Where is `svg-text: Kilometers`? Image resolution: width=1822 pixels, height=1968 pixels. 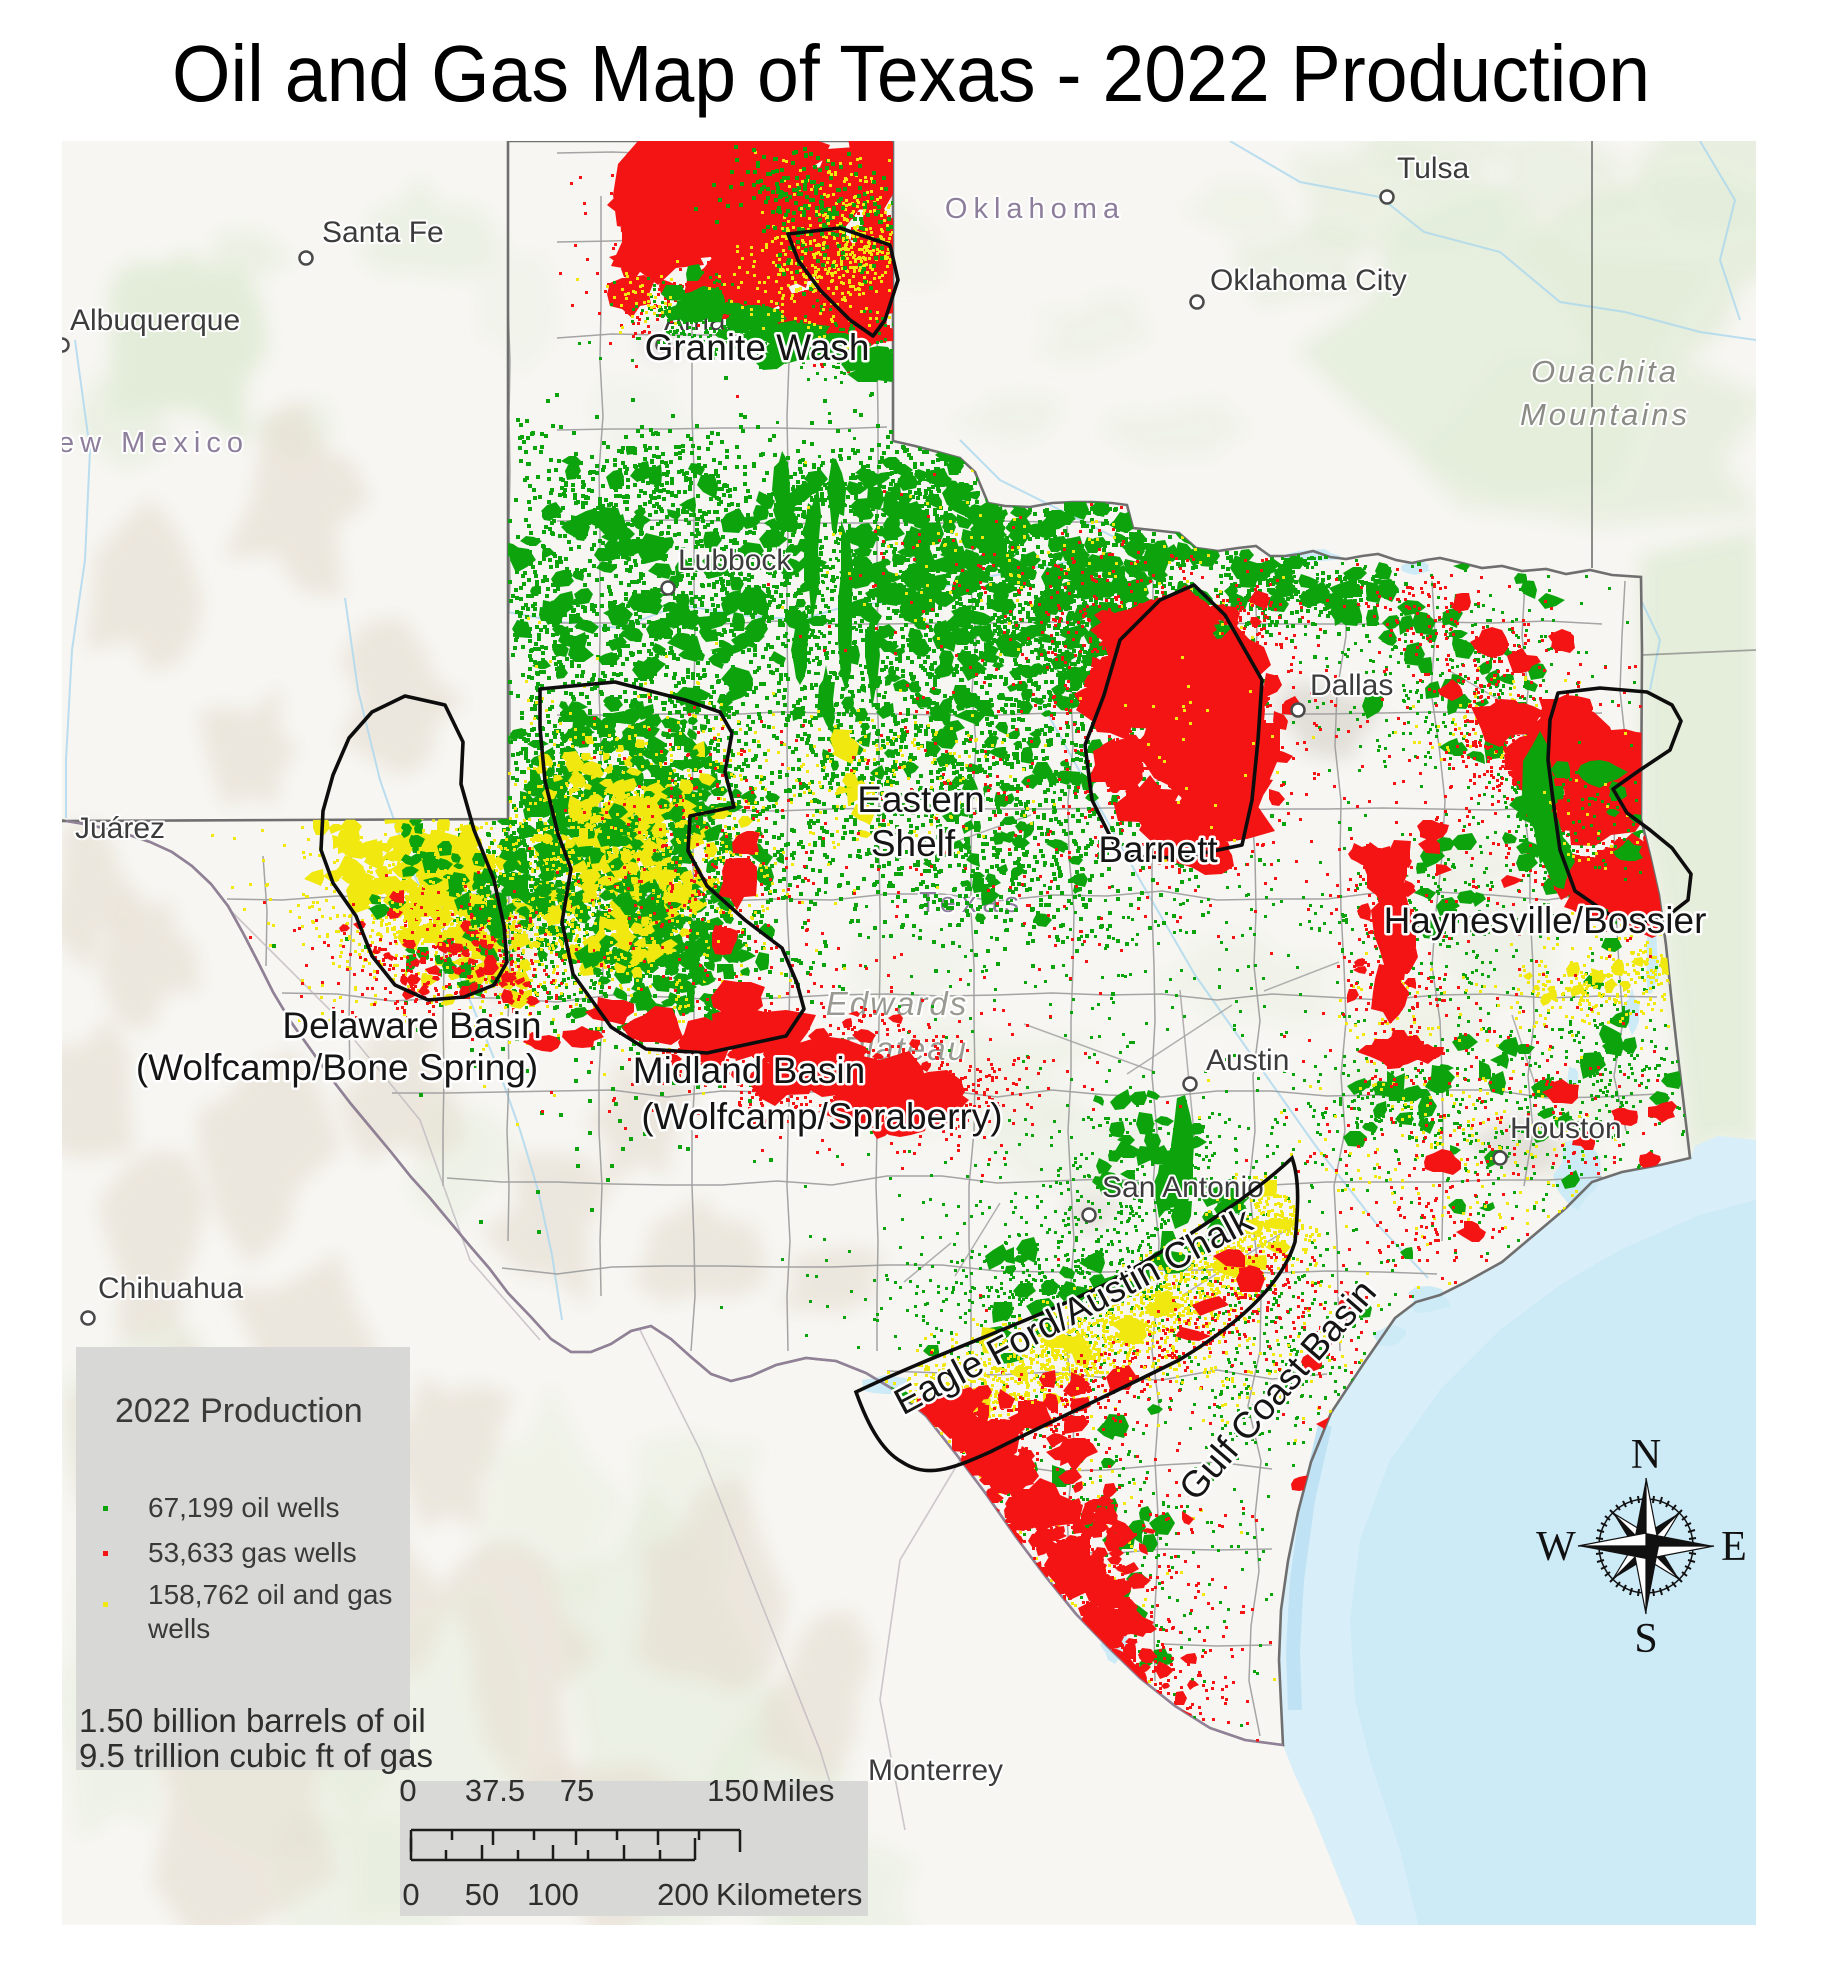
svg-text: Kilometers is located at coordinates (789, 1894).